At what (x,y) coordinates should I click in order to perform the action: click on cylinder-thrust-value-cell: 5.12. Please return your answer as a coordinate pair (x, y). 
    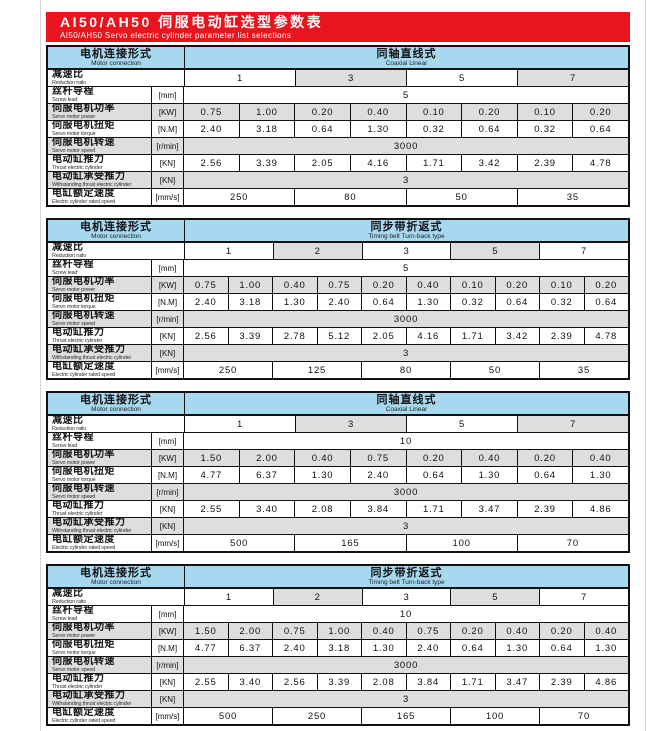
    Looking at the image, I should click on (340, 336).